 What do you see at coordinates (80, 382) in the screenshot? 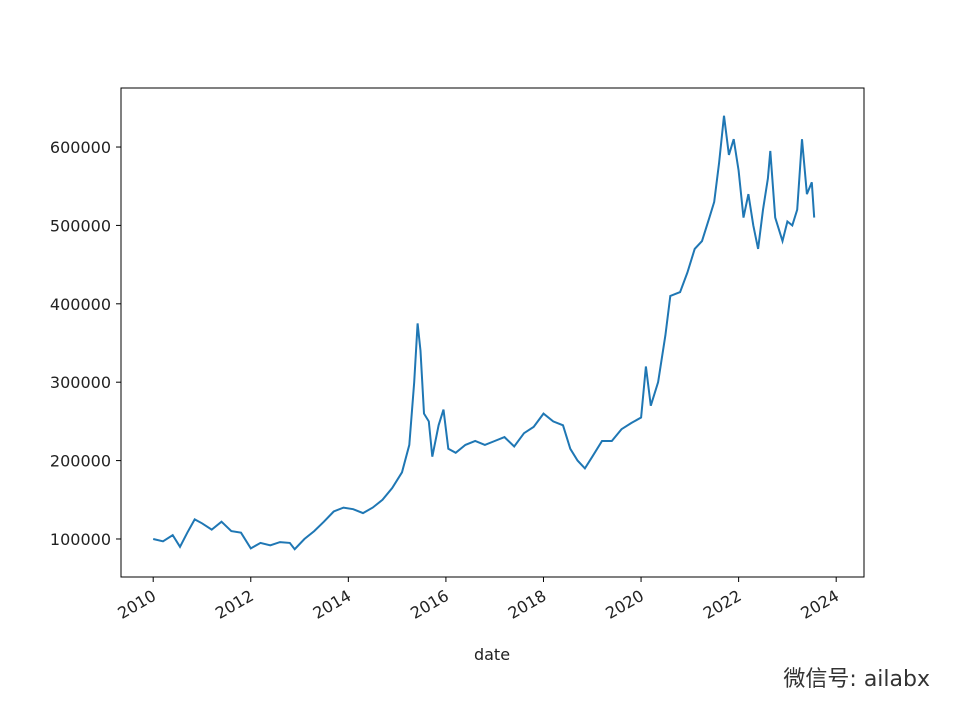
I see `y-tick-label: 300000` at bounding box center [80, 382].